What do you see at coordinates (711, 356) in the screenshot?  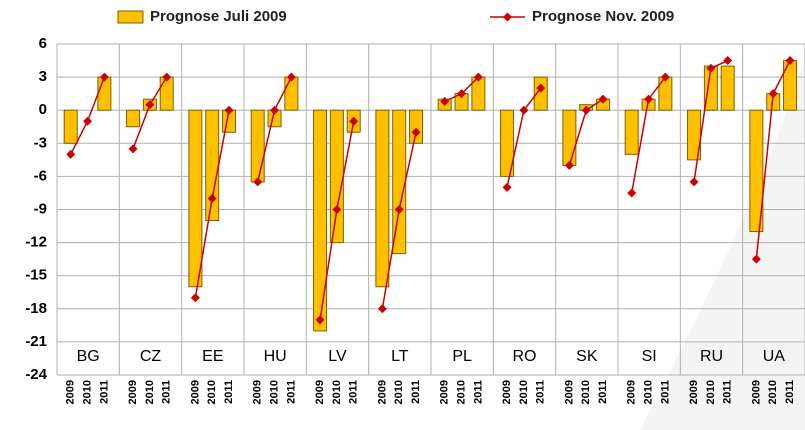 I see `group-label: RU` at bounding box center [711, 356].